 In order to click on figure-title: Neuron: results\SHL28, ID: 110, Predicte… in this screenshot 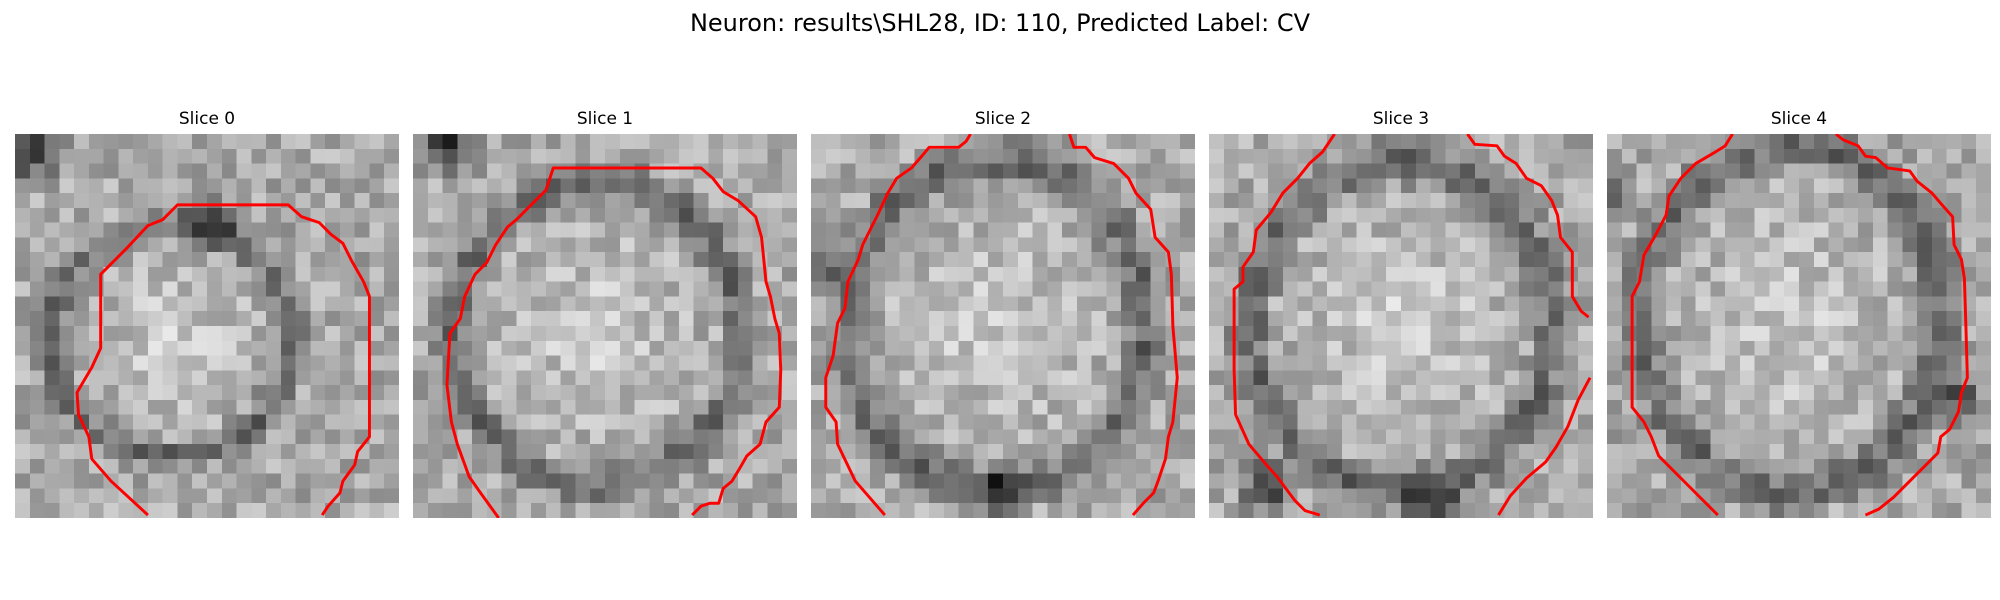, I will do `click(1000, 23)`.